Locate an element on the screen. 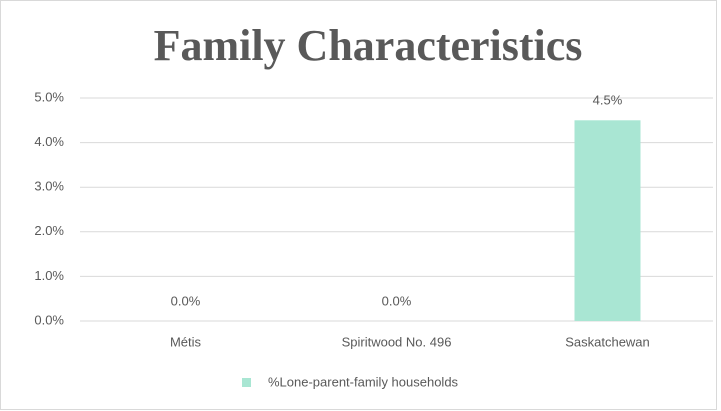 This screenshot has height=411, width=721. y-tick-label: 5.0% is located at coordinates (49, 96).